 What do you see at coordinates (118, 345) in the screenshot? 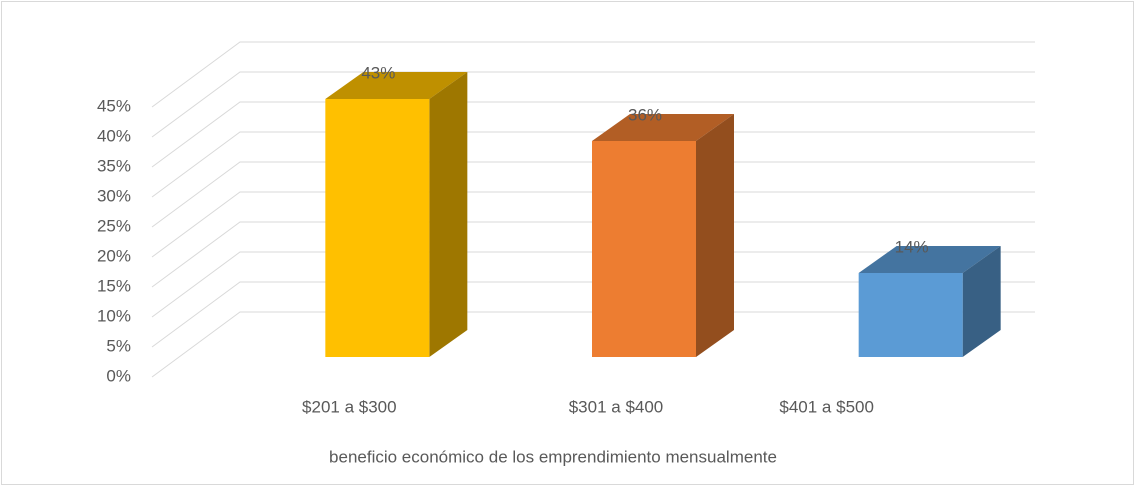
I see `y-tick-label: 5%` at bounding box center [118, 345].